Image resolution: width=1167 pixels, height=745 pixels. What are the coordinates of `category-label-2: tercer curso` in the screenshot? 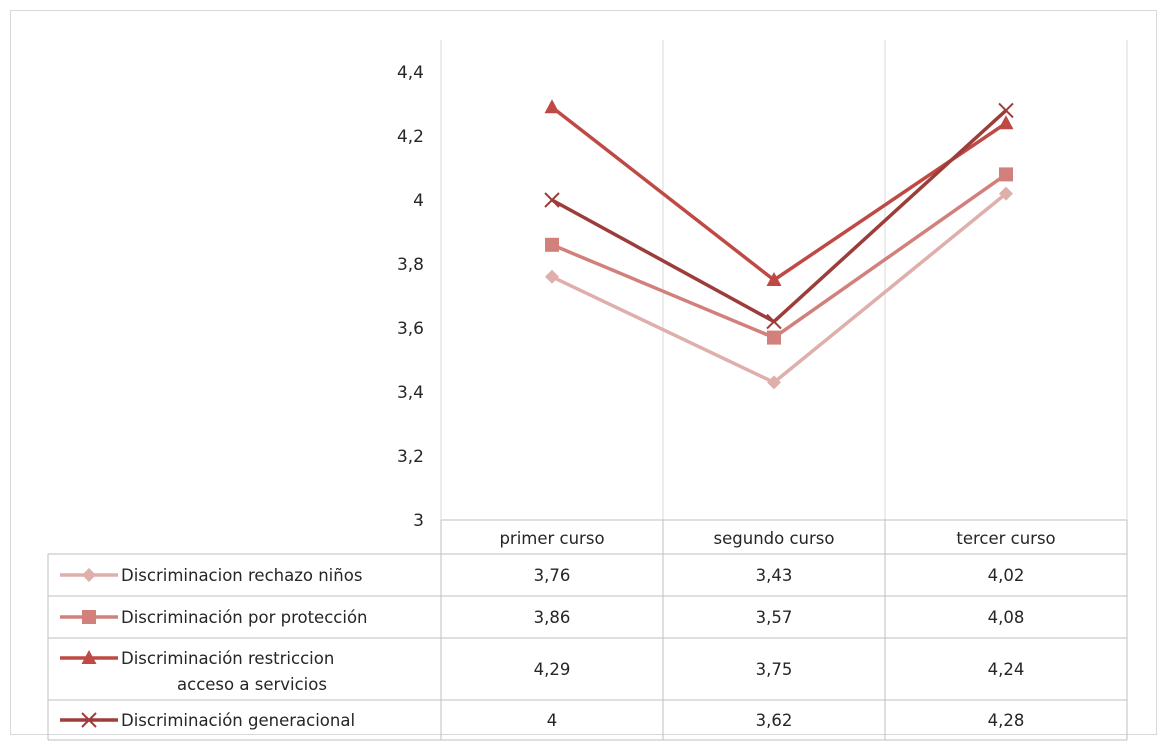 It's located at (1005, 538).